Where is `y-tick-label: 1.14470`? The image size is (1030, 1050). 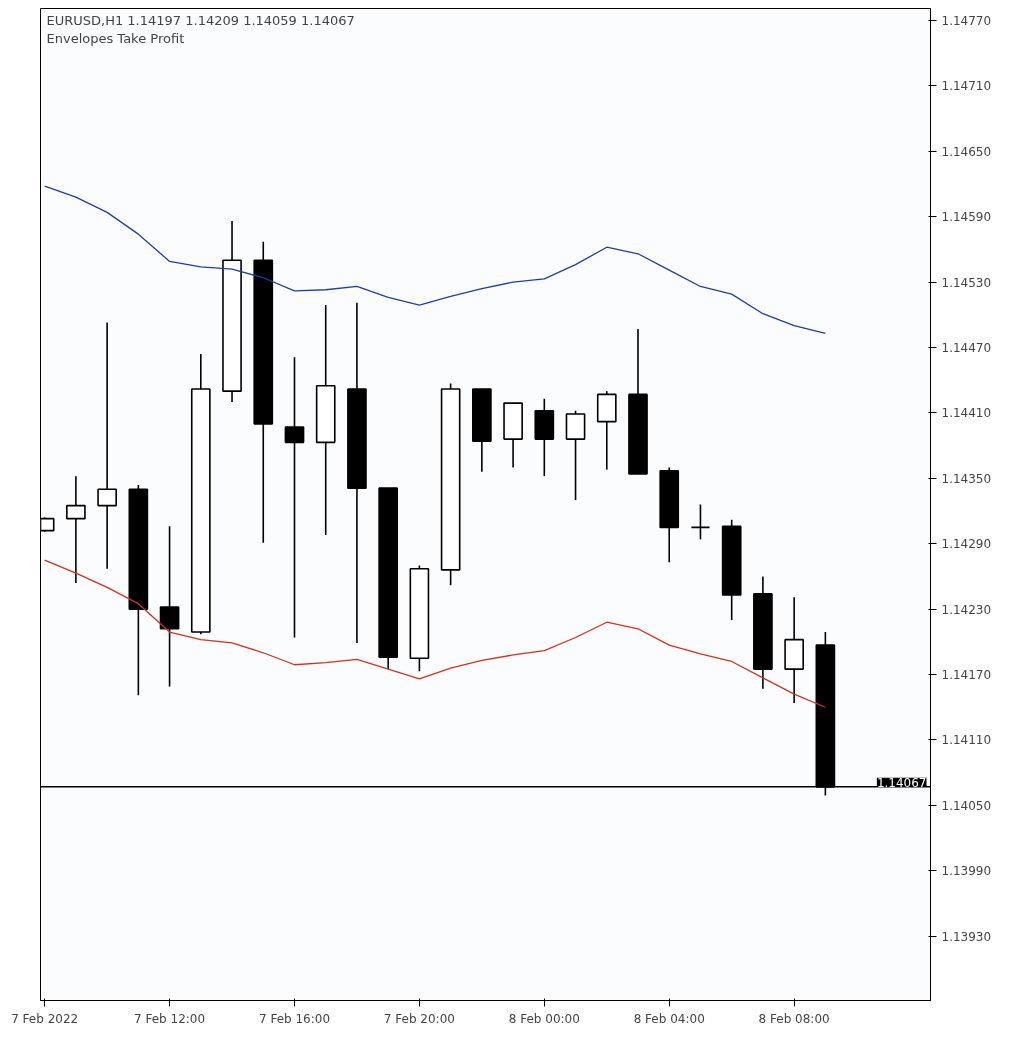
y-tick-label: 1.14470 is located at coordinates (966, 348).